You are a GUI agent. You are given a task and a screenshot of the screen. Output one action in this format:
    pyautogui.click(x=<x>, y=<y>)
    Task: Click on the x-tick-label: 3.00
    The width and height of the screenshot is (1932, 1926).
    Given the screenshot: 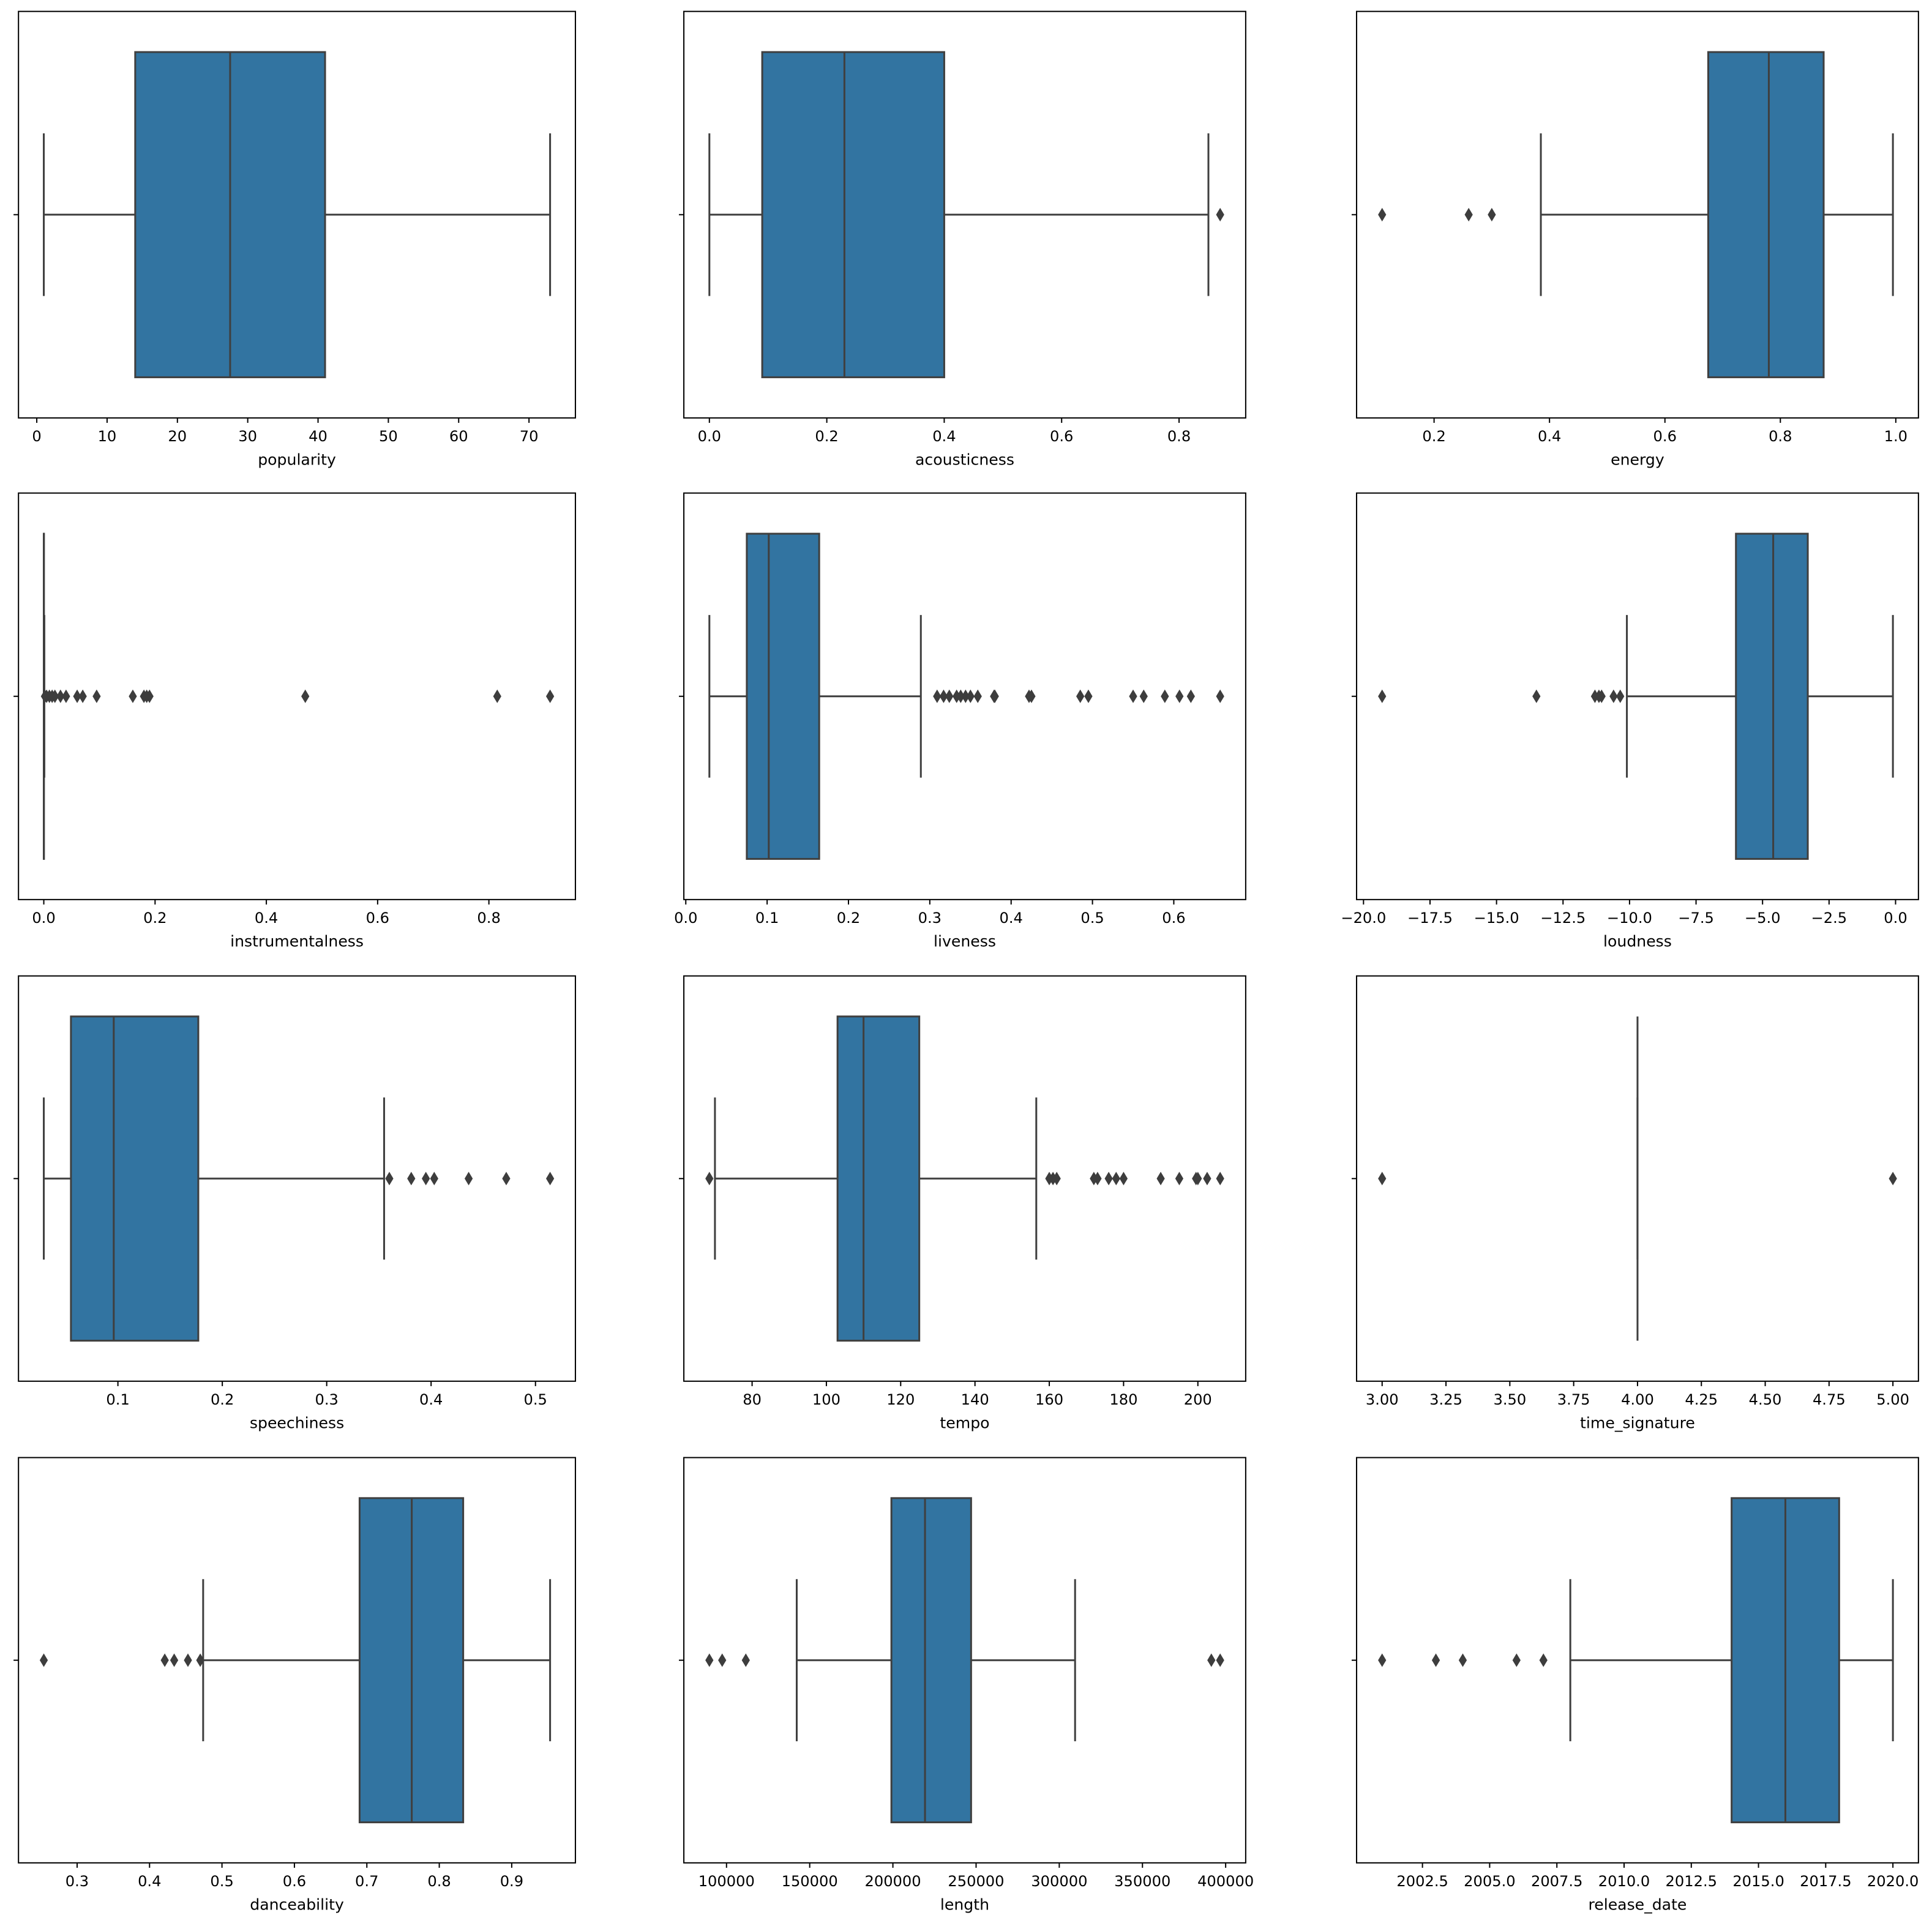 What is the action you would take?
    pyautogui.click(x=1383, y=1399)
    